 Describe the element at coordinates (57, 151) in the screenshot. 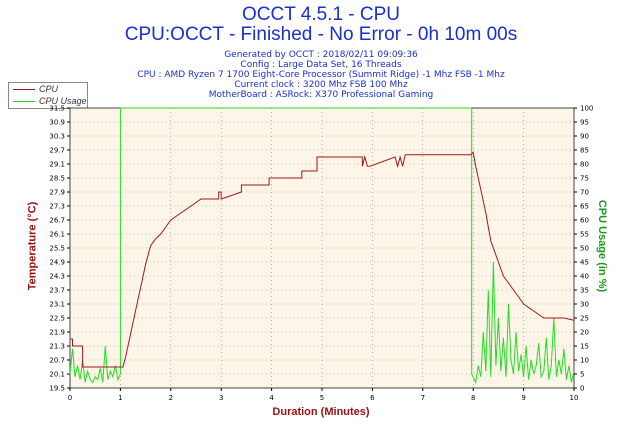

I see `y-left-tick-label: 29.7` at that location.